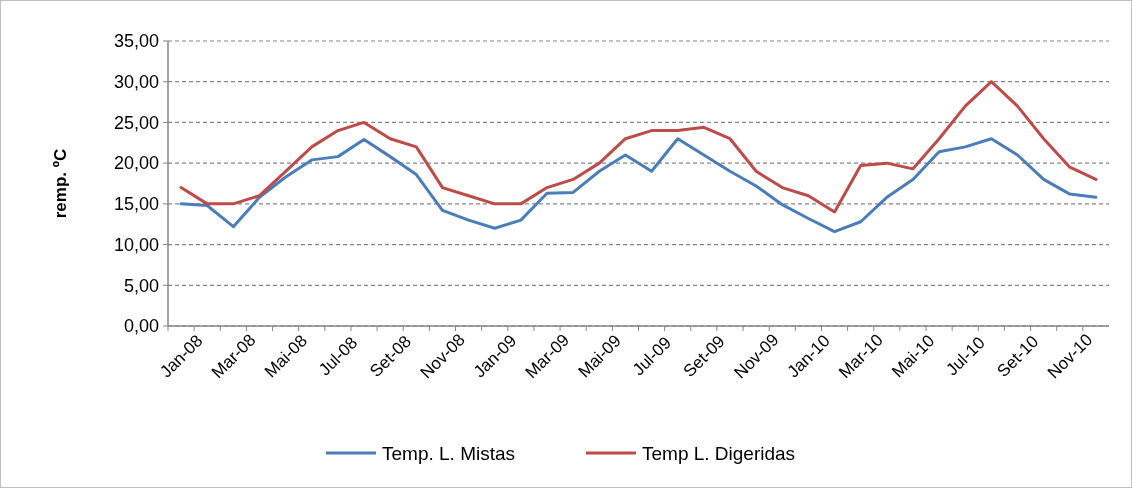  What do you see at coordinates (136, 204) in the screenshot?
I see `y-tick-label: 15,00` at bounding box center [136, 204].